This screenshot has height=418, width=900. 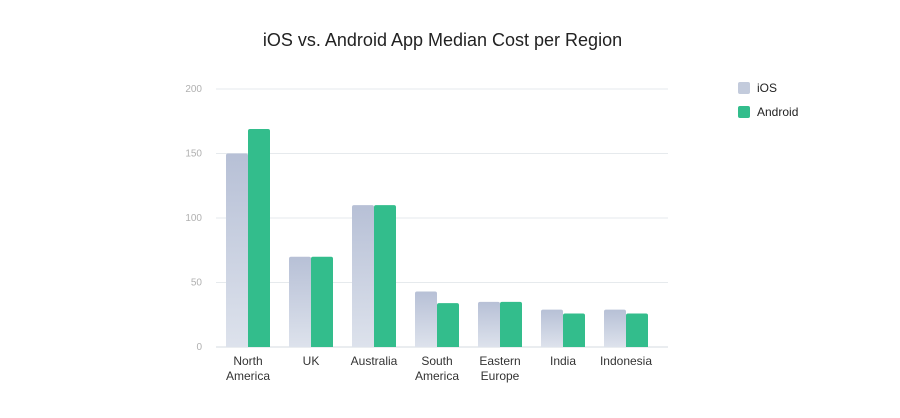 What do you see at coordinates (426, 319) in the screenshot?
I see `bar-ios-south-america` at bounding box center [426, 319].